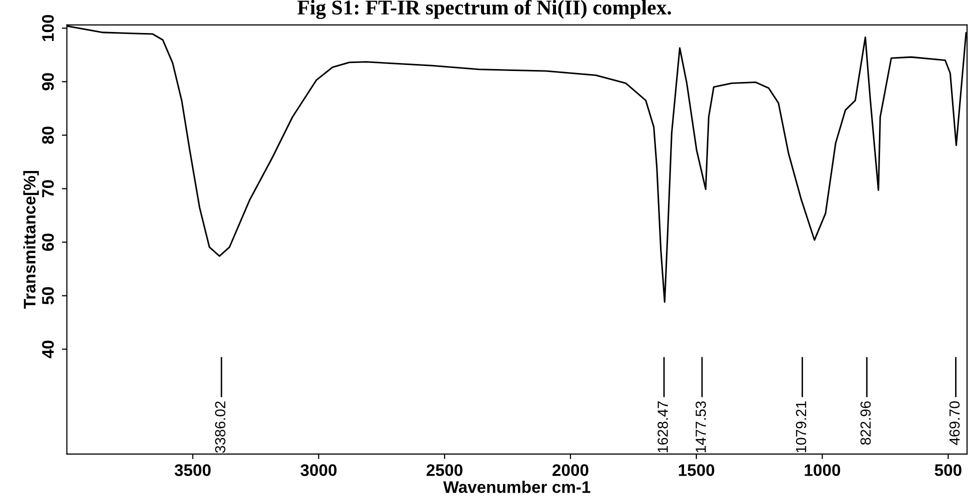 This screenshot has height=499, width=969. Describe the element at coordinates (220, 427) in the screenshot. I see `ref-line-label: 3386.02` at that location.